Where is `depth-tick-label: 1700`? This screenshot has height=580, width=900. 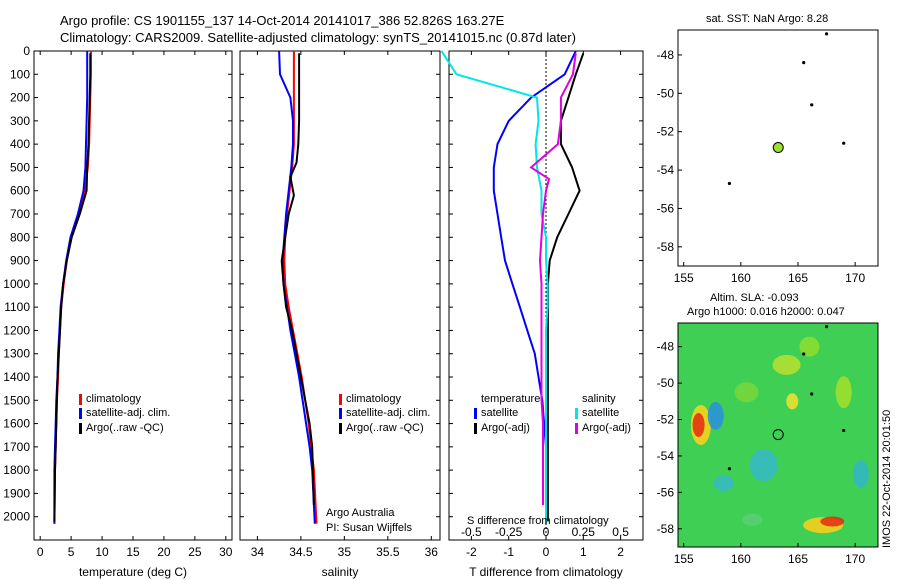 depth-tick-label: 1700 is located at coordinates (16, 447).